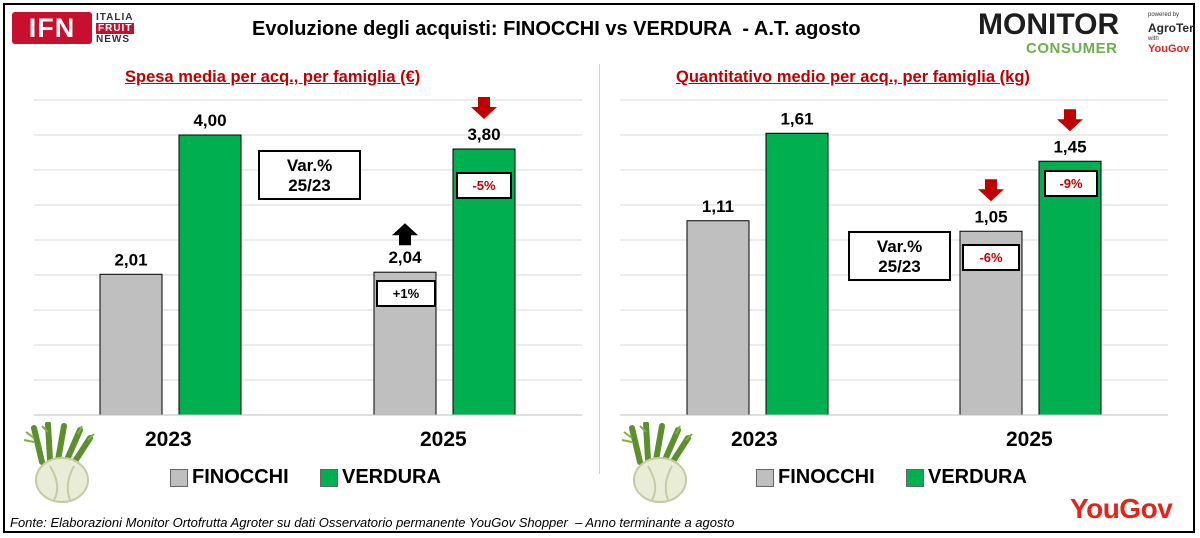 The width and height of the screenshot is (1200, 538). I want to click on chart2-bar-verdura-2023, so click(797, 274).